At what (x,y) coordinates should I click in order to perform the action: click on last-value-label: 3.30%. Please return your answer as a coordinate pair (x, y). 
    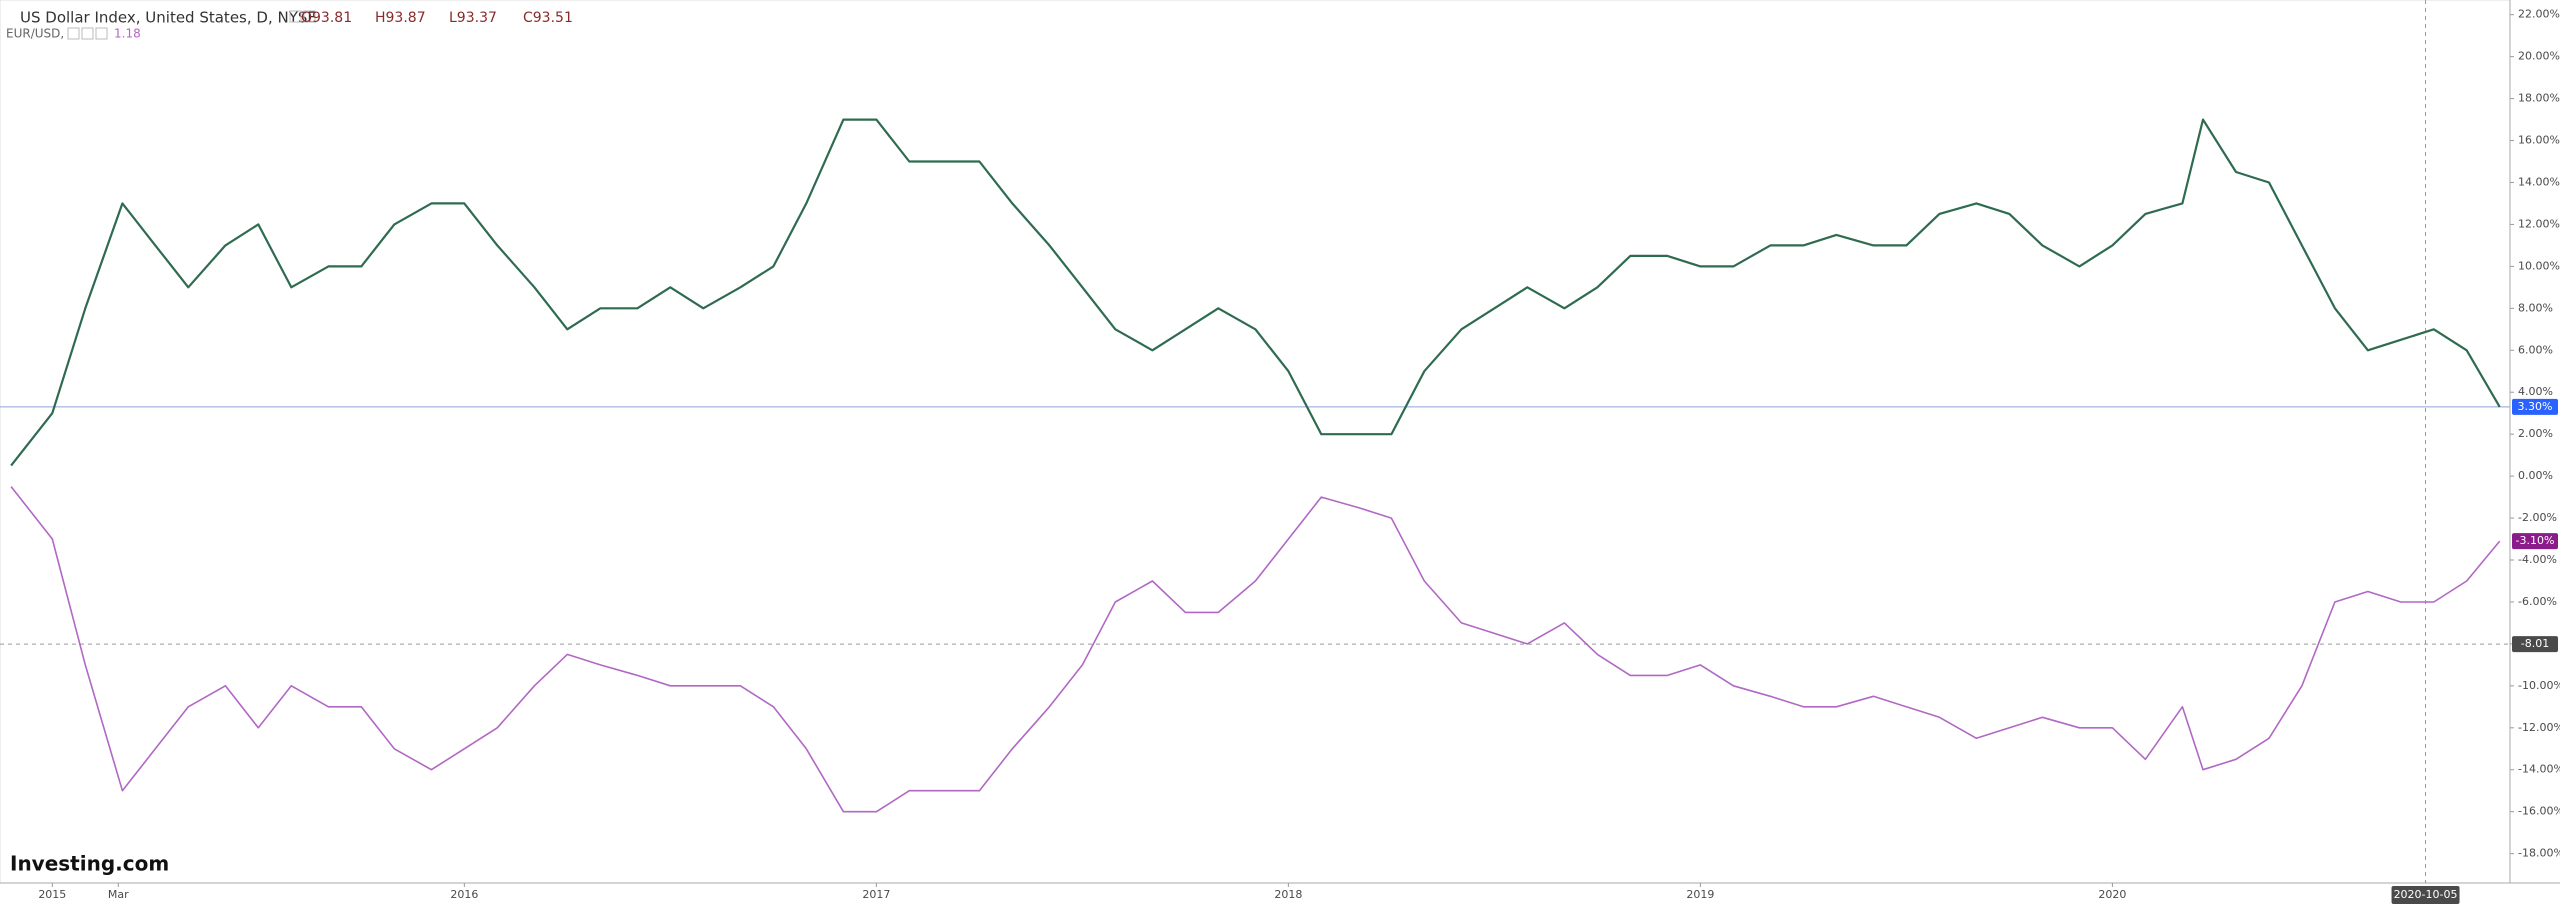
    Looking at the image, I should click on (2535, 406).